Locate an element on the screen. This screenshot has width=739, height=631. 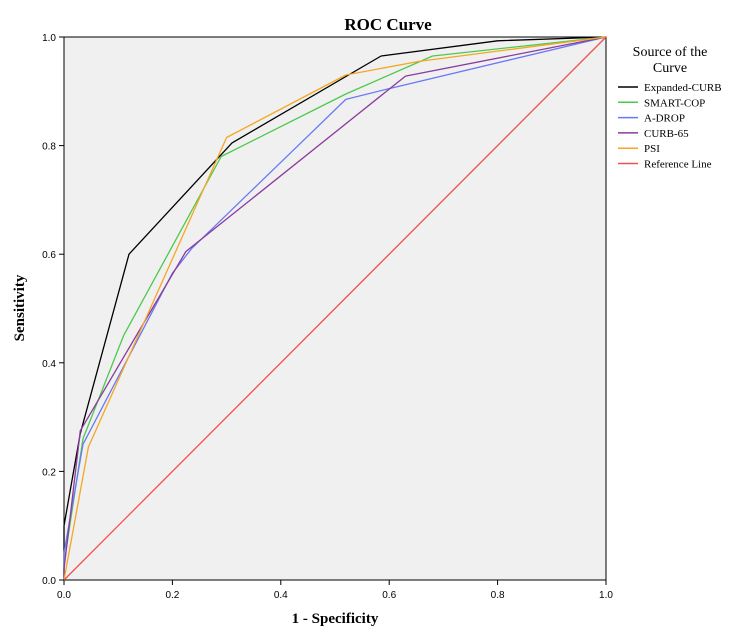
y-tick-label: 0.2 is located at coordinates (49, 472).